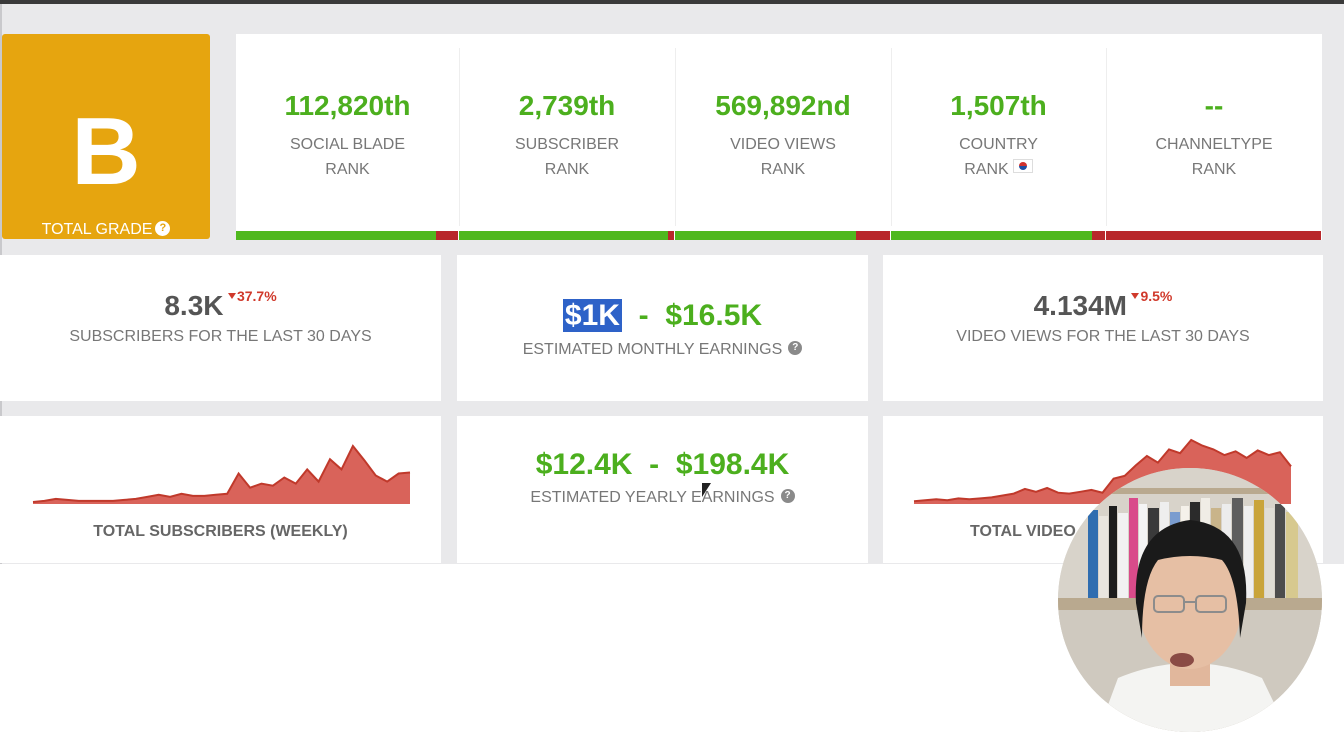  Describe the element at coordinates (1023, 531) in the screenshot. I see `views-chart-title: TOTAL VIDEO` at that location.